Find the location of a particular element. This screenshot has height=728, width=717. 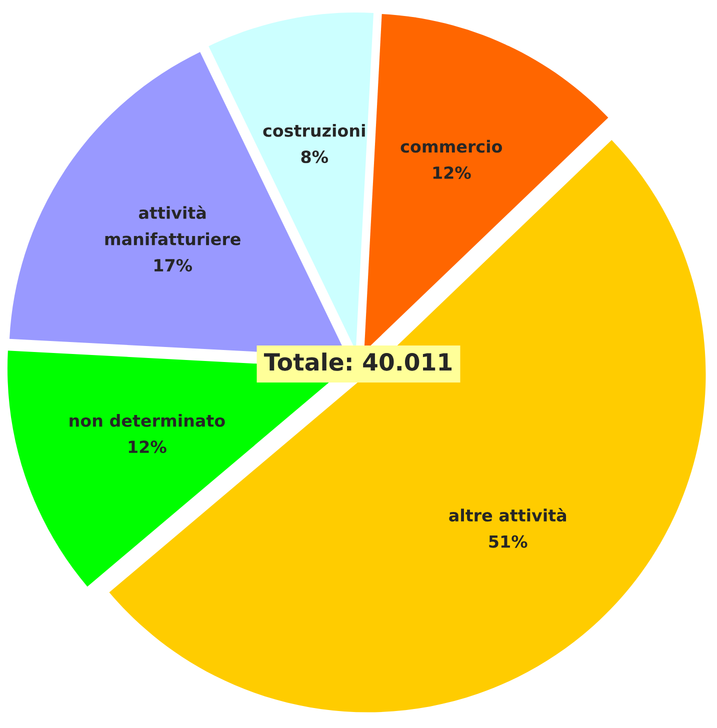

slice-label: costruzioni is located at coordinates (314, 130).